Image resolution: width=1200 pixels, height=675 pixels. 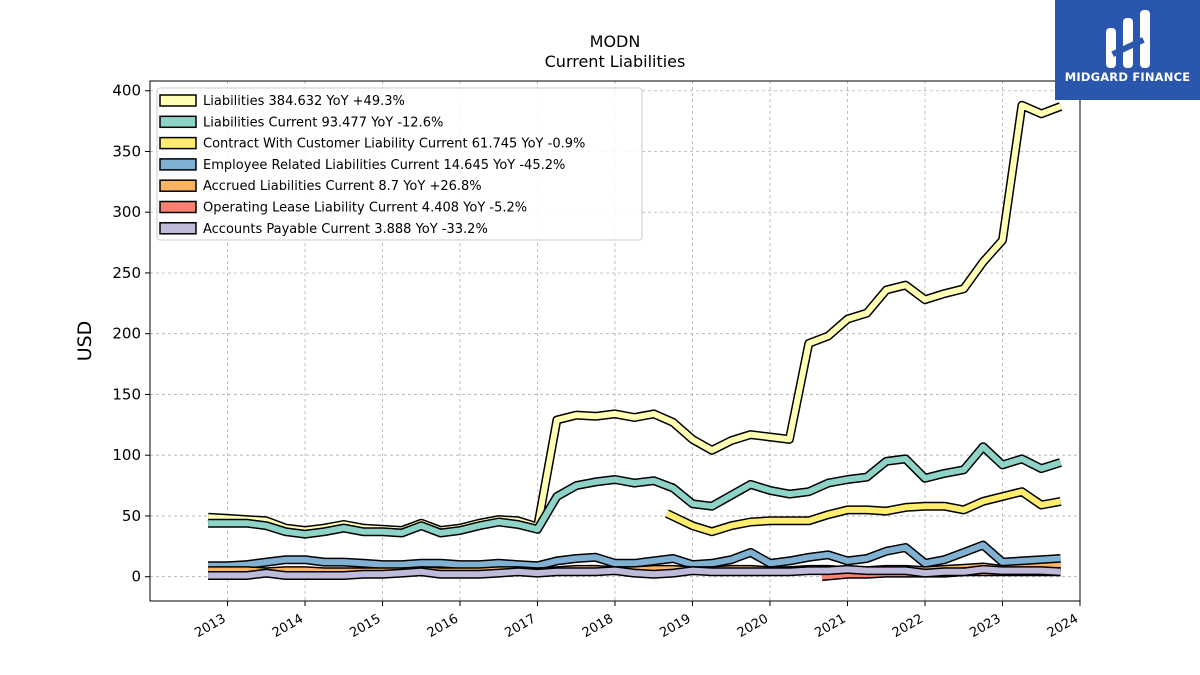 What do you see at coordinates (85, 341) in the screenshot?
I see `y-axis-label: USD` at bounding box center [85, 341].